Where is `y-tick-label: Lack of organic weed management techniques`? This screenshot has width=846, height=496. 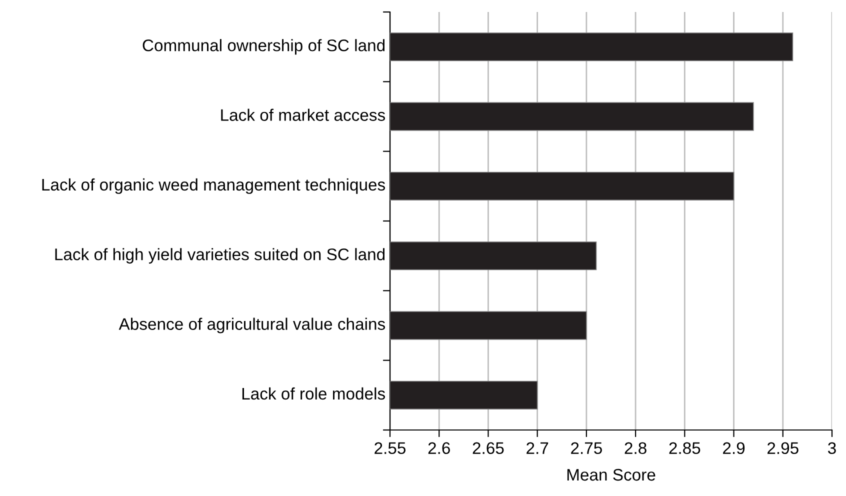 y-tick-label: Lack of organic weed management techniques is located at coordinates (214, 186).